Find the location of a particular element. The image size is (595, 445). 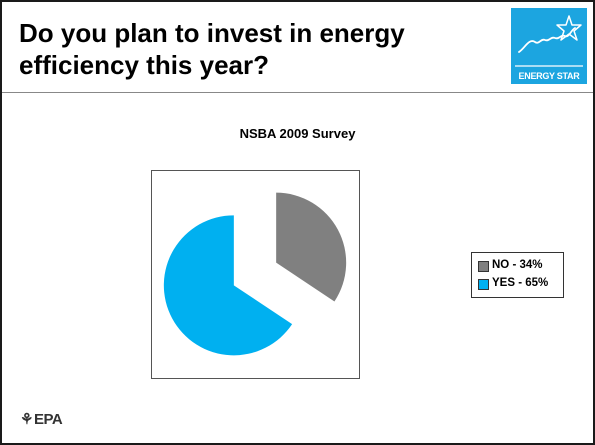

pie-slice-no is located at coordinates (311, 247).